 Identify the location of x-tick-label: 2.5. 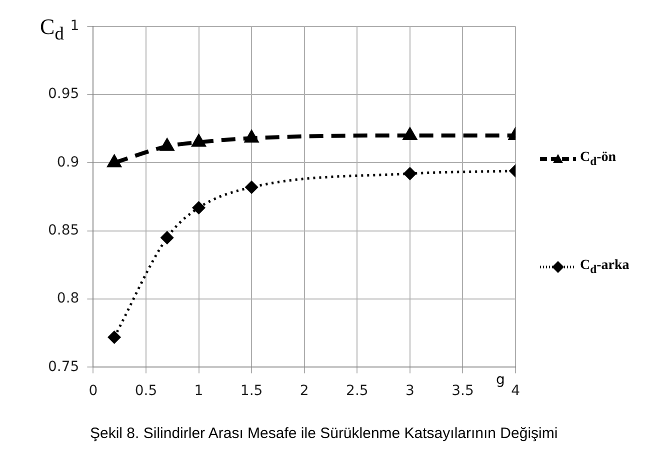
(357, 391).